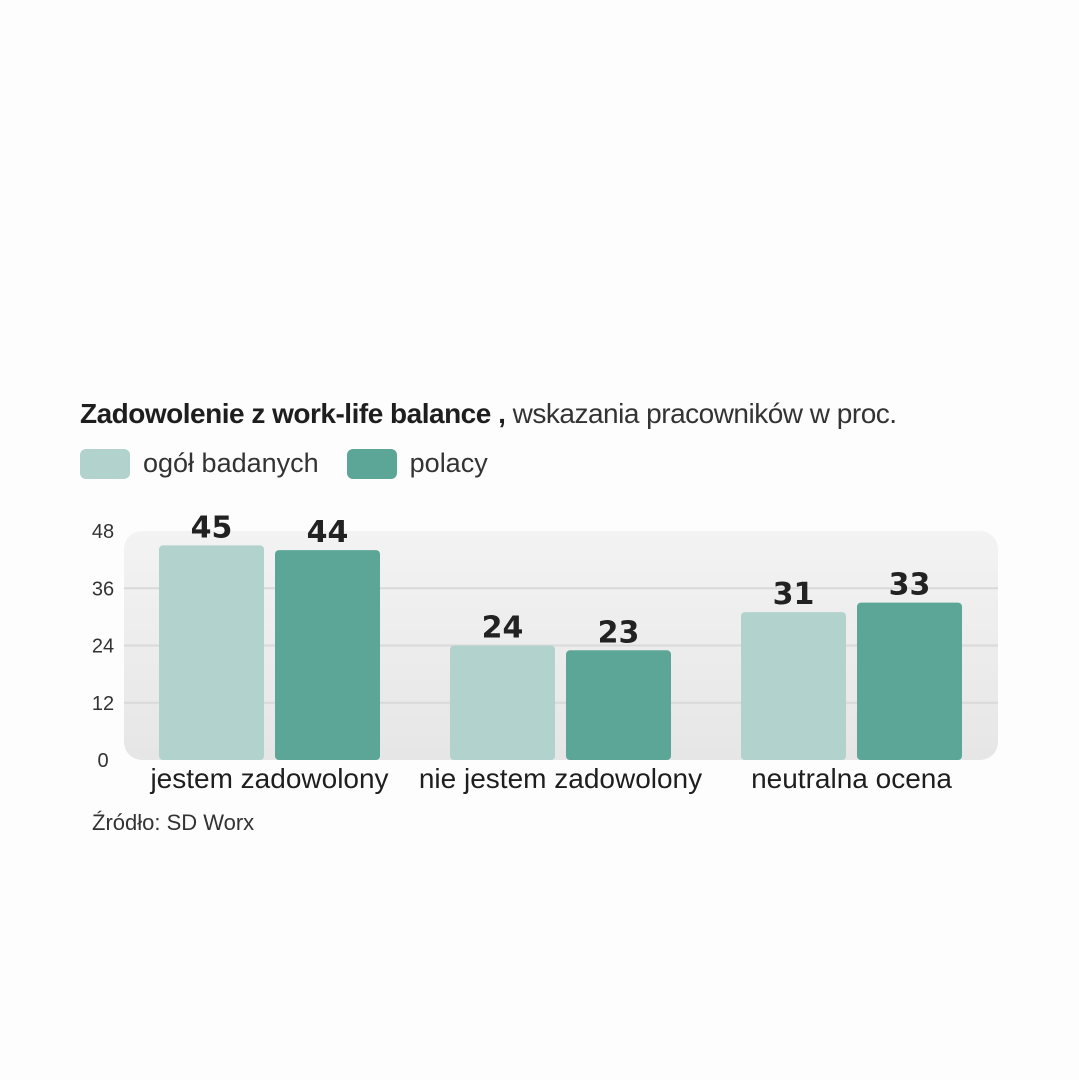 The width and height of the screenshot is (1079, 1080). I want to click on legend-item-polacy: polacy, so click(417, 463).